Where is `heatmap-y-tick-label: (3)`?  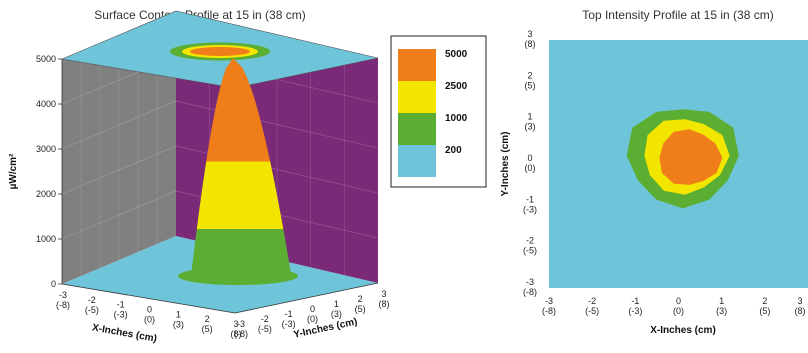 heatmap-y-tick-label: (3) is located at coordinates (530, 127).